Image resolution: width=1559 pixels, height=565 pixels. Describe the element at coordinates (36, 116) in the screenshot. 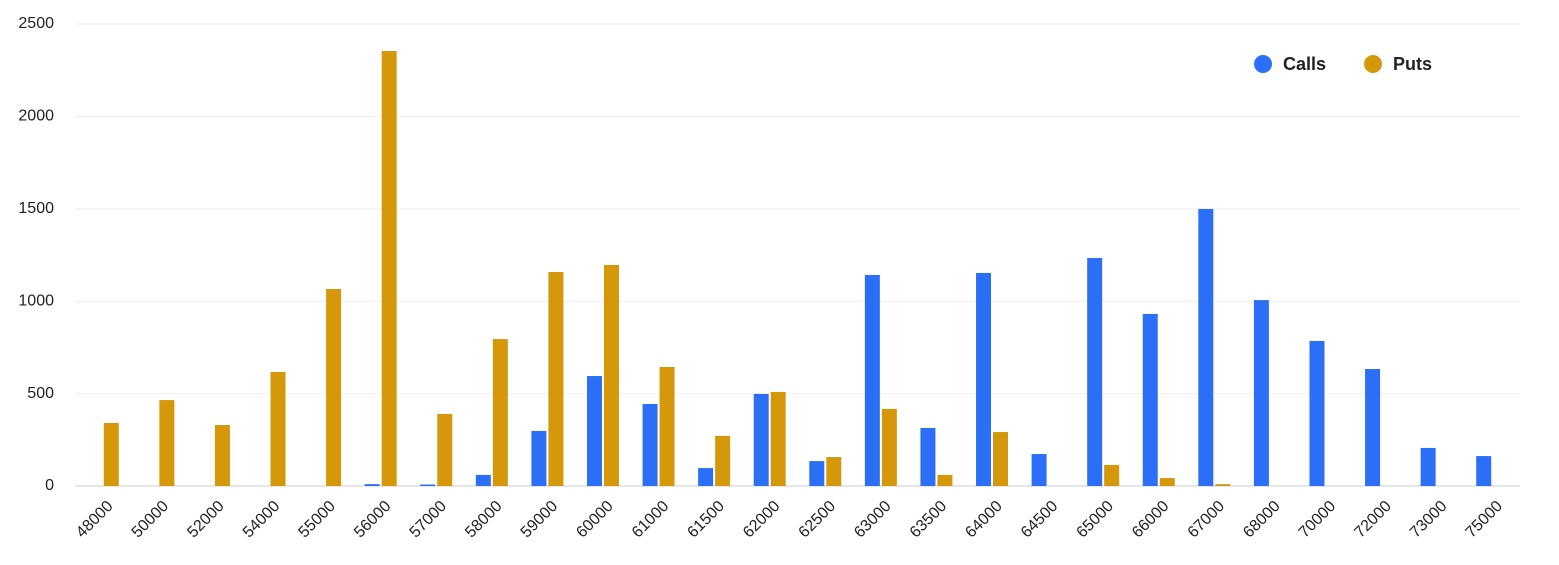

I see `y-tick-label: 2000` at that location.